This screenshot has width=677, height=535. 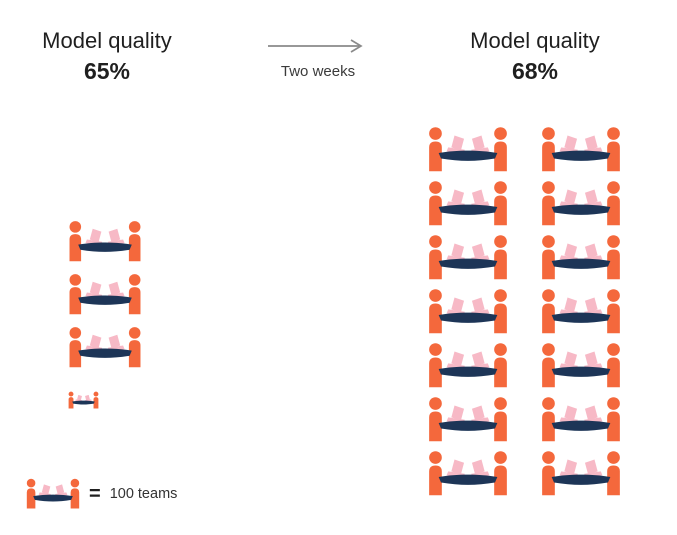 What do you see at coordinates (107, 56) in the screenshot?
I see `left-model-quality-heading: Model quality 65%` at bounding box center [107, 56].